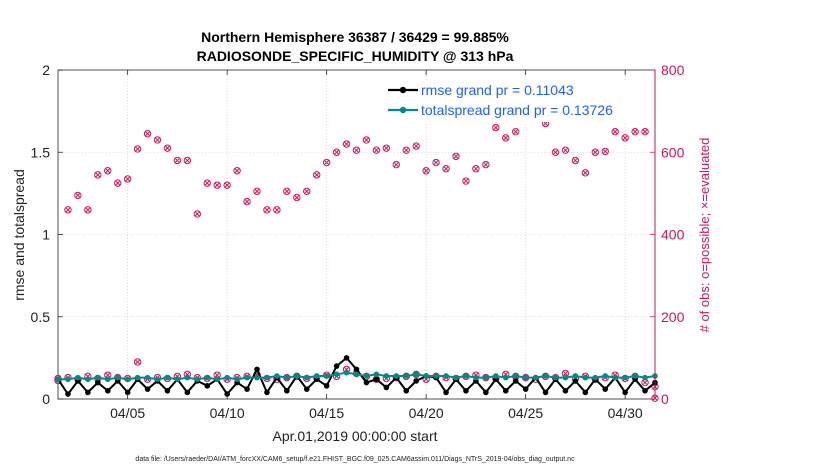  I want to click on x-tick-label: 04/15, so click(326, 413).